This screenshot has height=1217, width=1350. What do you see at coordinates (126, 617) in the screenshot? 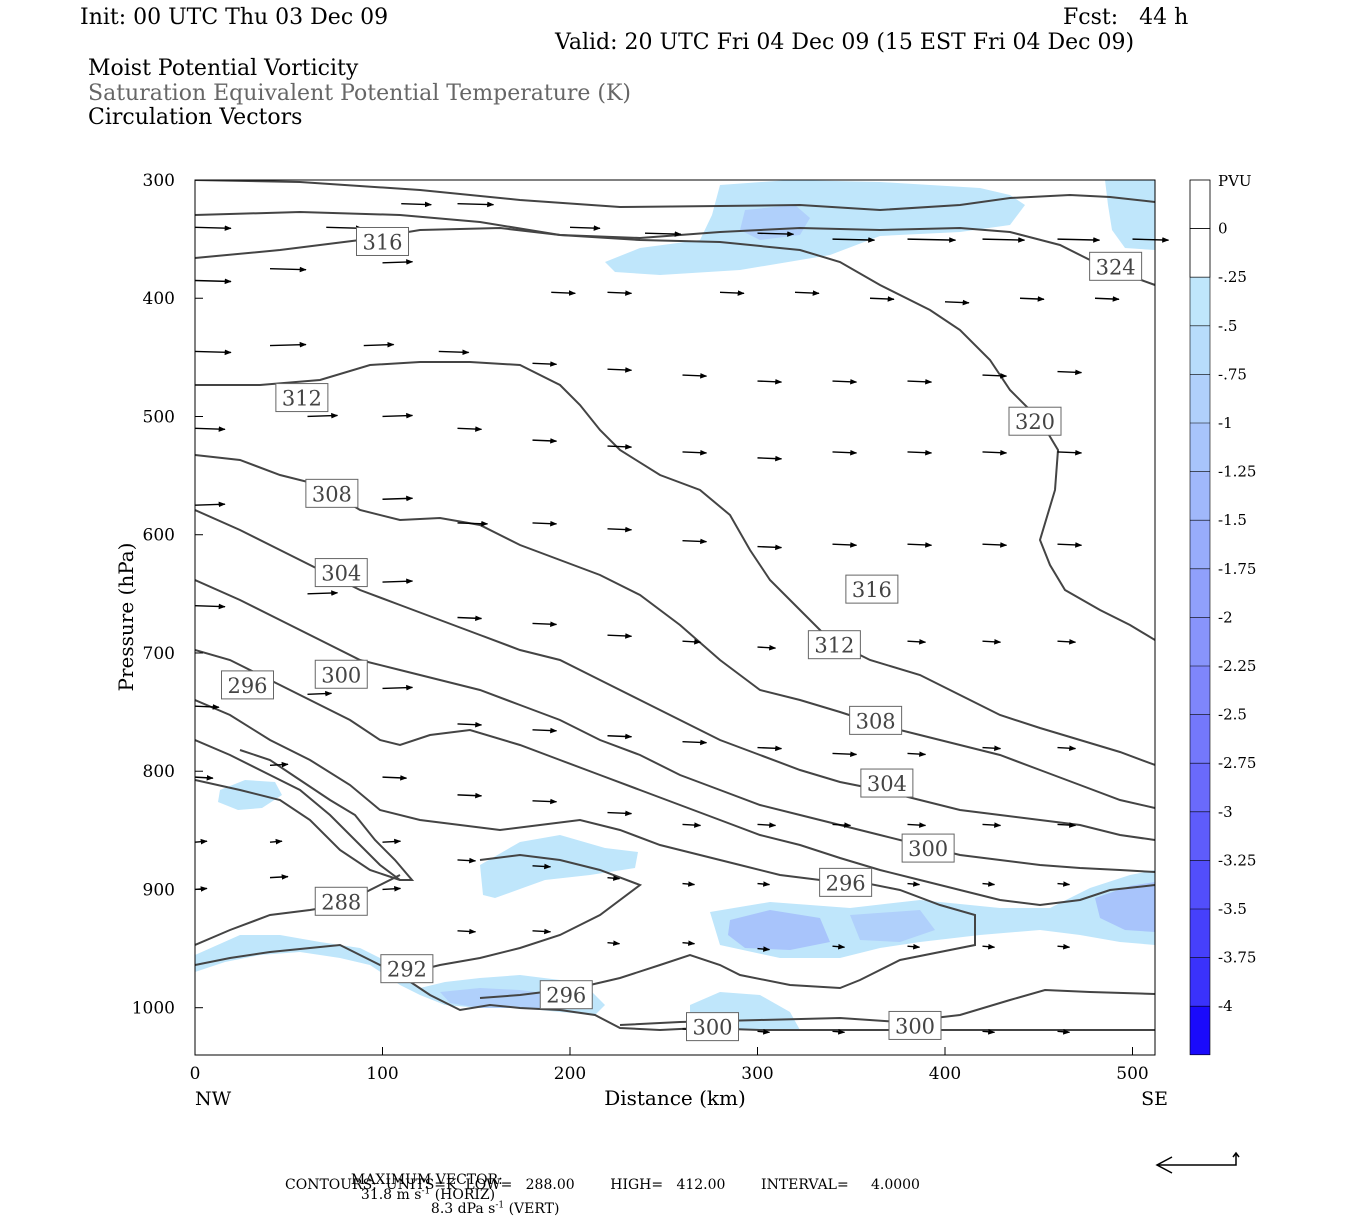
I see `y-axis-label: Pressure (hPa)` at bounding box center [126, 617].